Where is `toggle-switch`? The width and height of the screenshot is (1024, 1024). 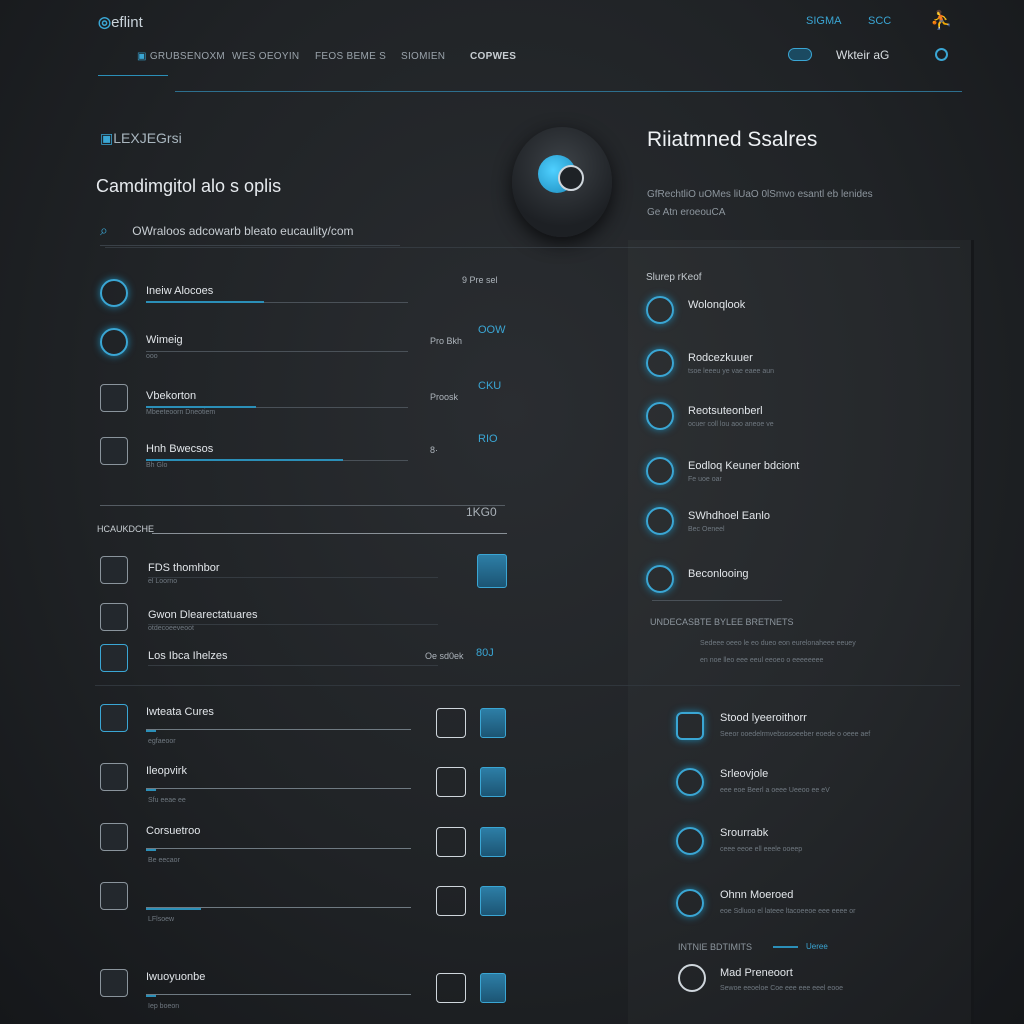
toggle-switch is located at coordinates (800, 54).